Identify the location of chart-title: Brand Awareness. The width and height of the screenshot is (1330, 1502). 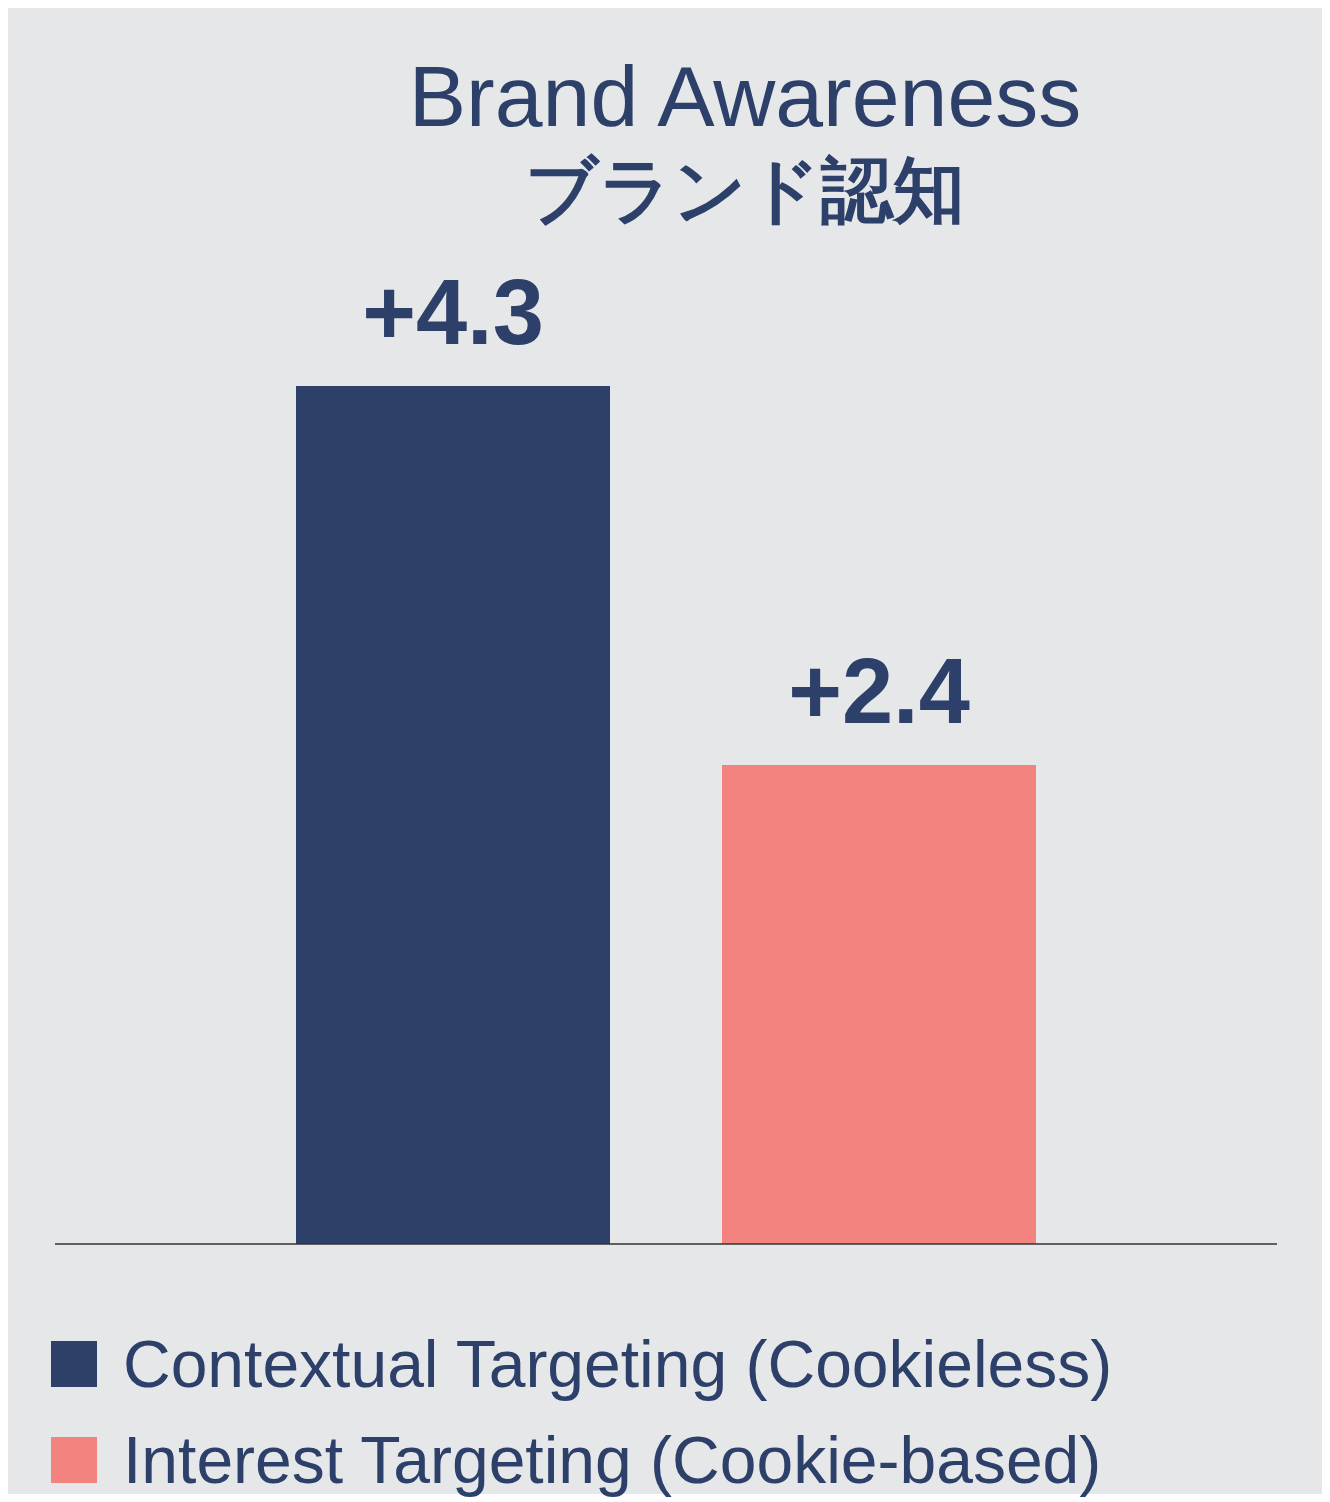
(745, 96).